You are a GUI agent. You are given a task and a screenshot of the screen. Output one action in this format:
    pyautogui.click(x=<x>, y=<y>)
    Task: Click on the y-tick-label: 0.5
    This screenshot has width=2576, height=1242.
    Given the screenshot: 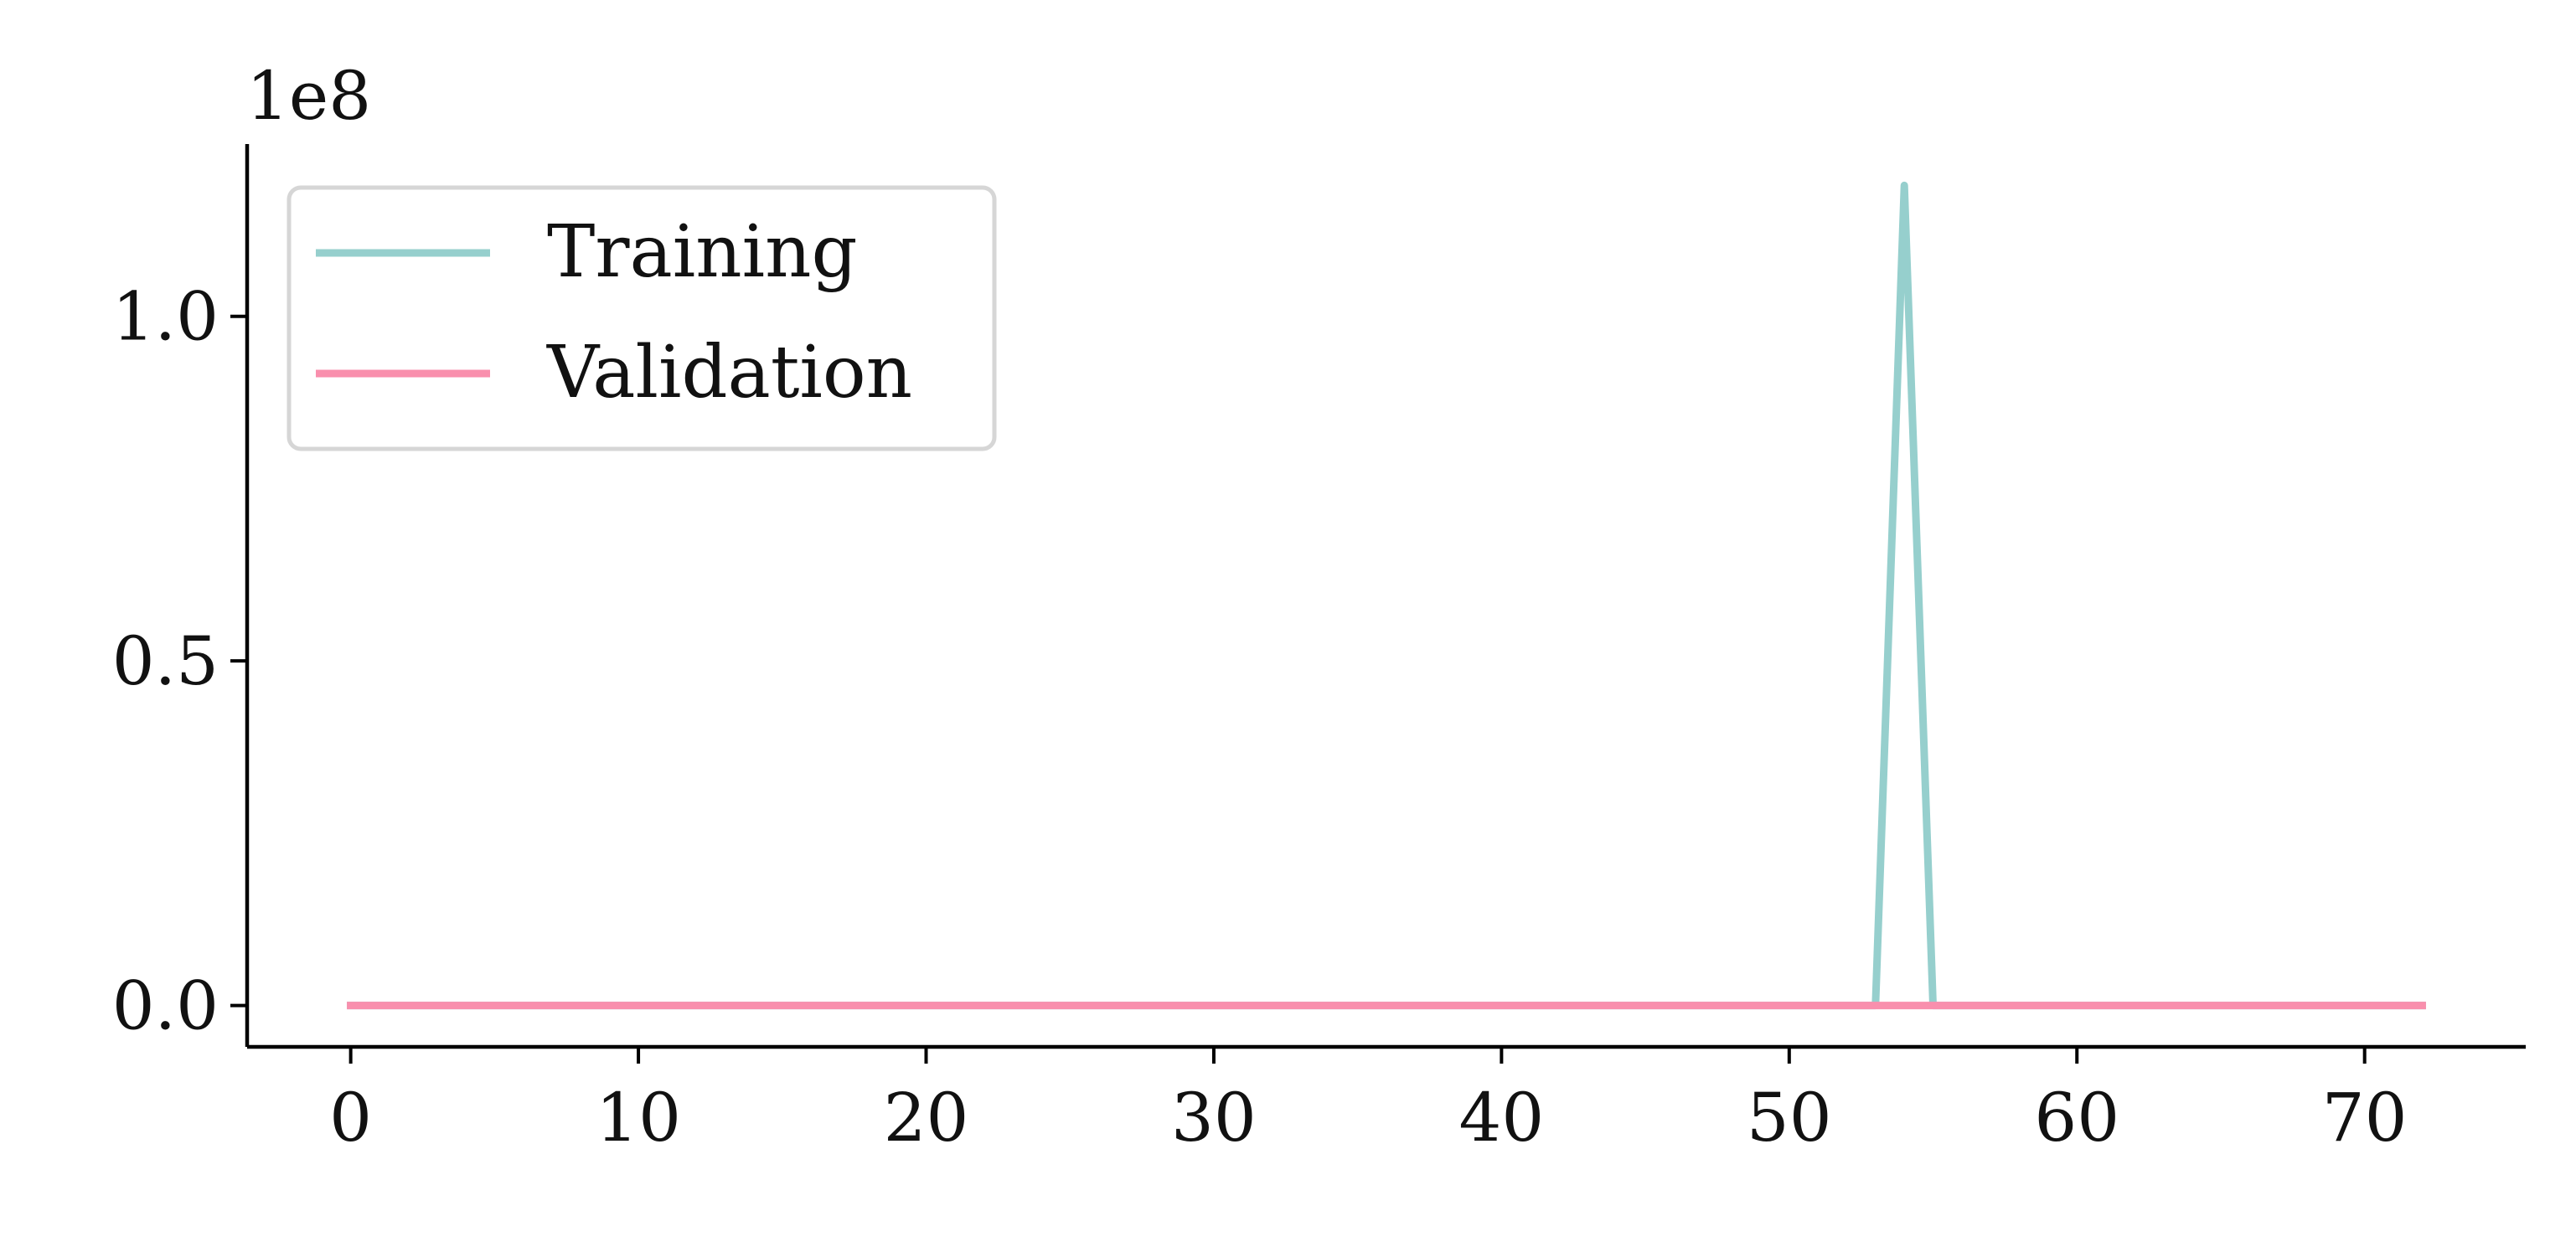 What is the action you would take?
    pyautogui.click(x=165, y=661)
    